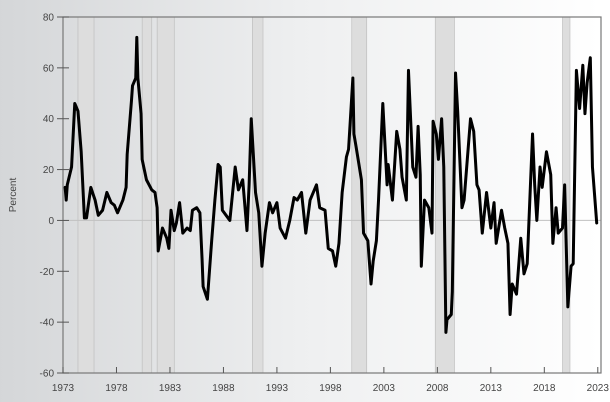 This screenshot has height=402, width=610. What do you see at coordinates (47, 374) in the screenshot?
I see `y-tick-label: -60` at bounding box center [47, 374].